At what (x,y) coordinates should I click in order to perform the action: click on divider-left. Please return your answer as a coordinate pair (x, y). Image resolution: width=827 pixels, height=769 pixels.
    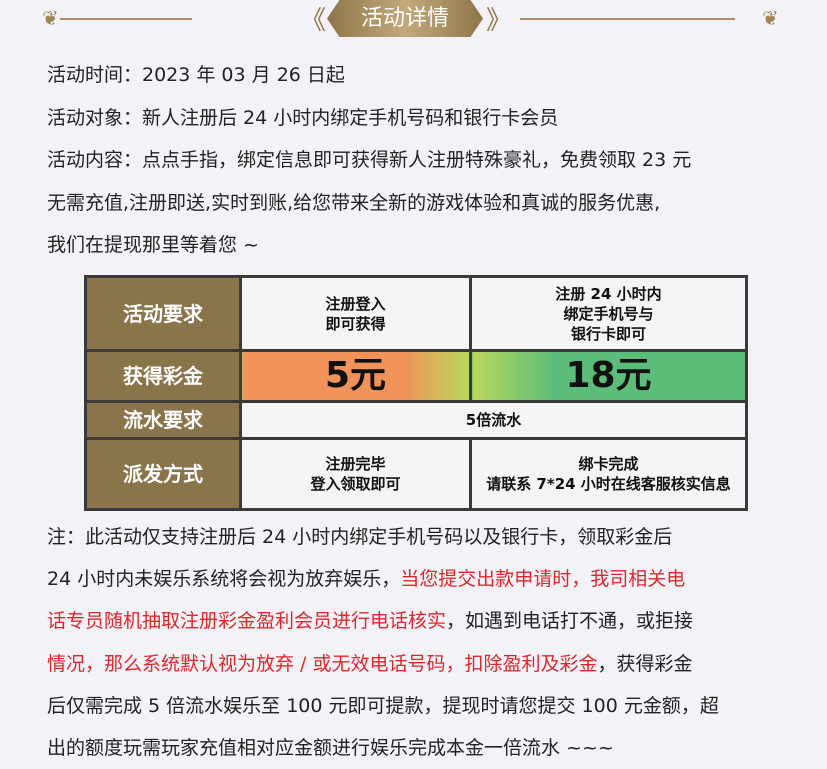
    Looking at the image, I should click on (126, 19).